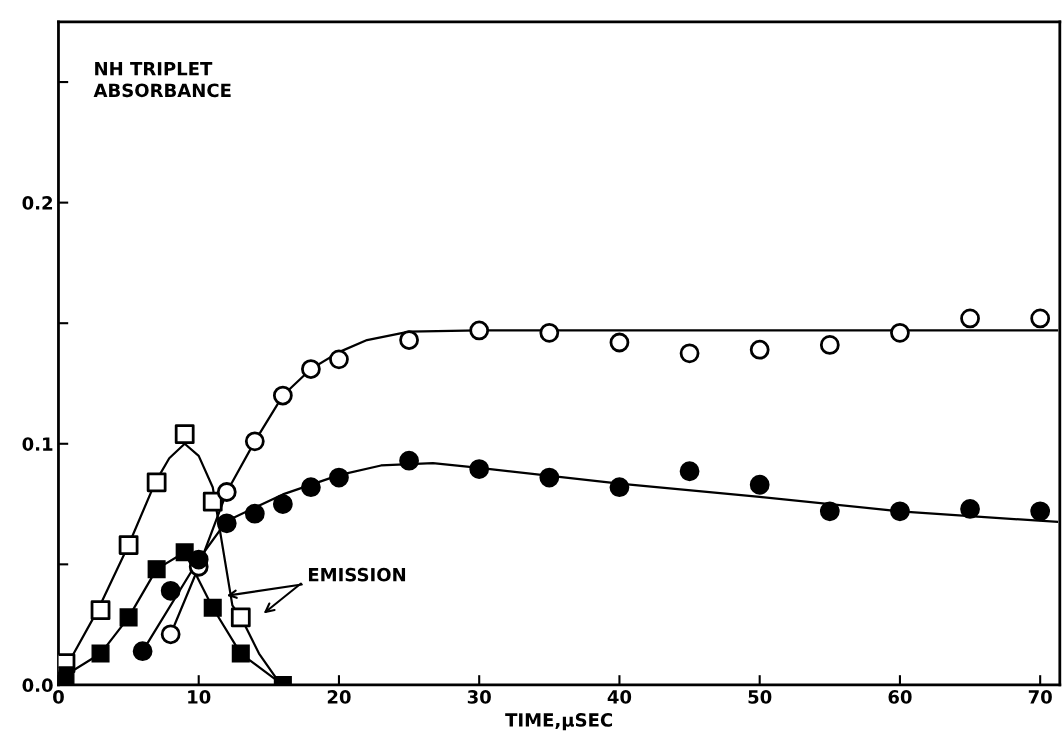 The image size is (1063, 751). Describe the element at coordinates (619, 697) in the screenshot. I see `x-tick-label: 40` at that location.